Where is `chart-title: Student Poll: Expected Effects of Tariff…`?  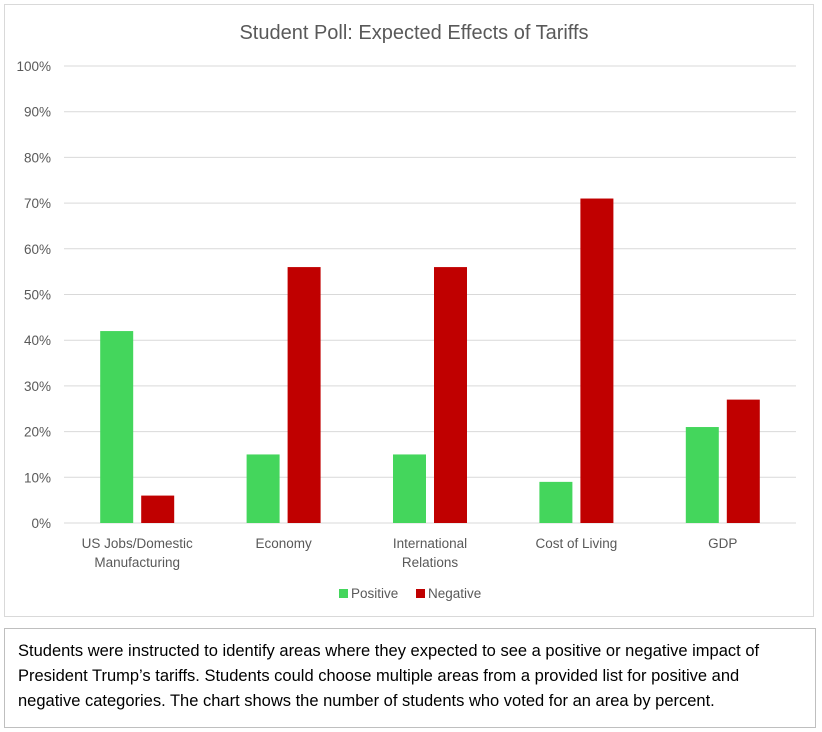 chart-title: Student Poll: Expected Effects of Tariff… is located at coordinates (413, 33).